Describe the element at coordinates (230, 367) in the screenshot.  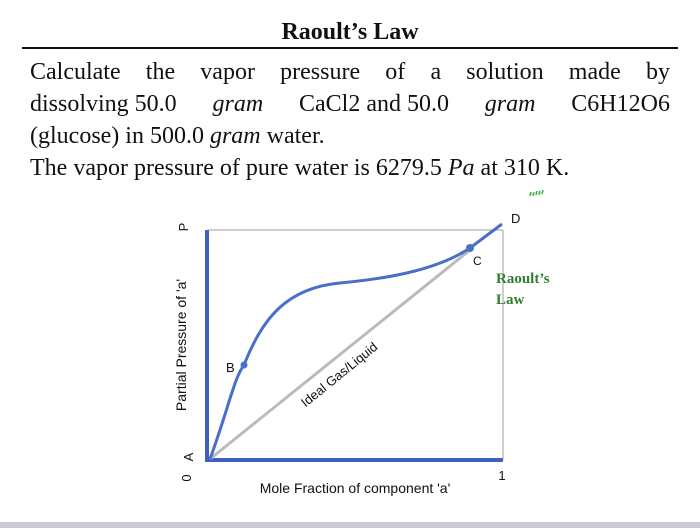
I see `point-b-label: B` at that location.